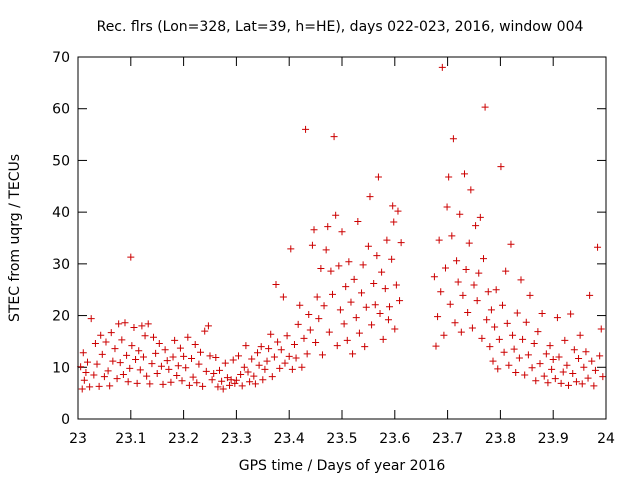 The width and height of the screenshot is (640, 480). Describe the element at coordinates (61, 213) in the screenshot. I see `y-tick-label: 40` at that location.